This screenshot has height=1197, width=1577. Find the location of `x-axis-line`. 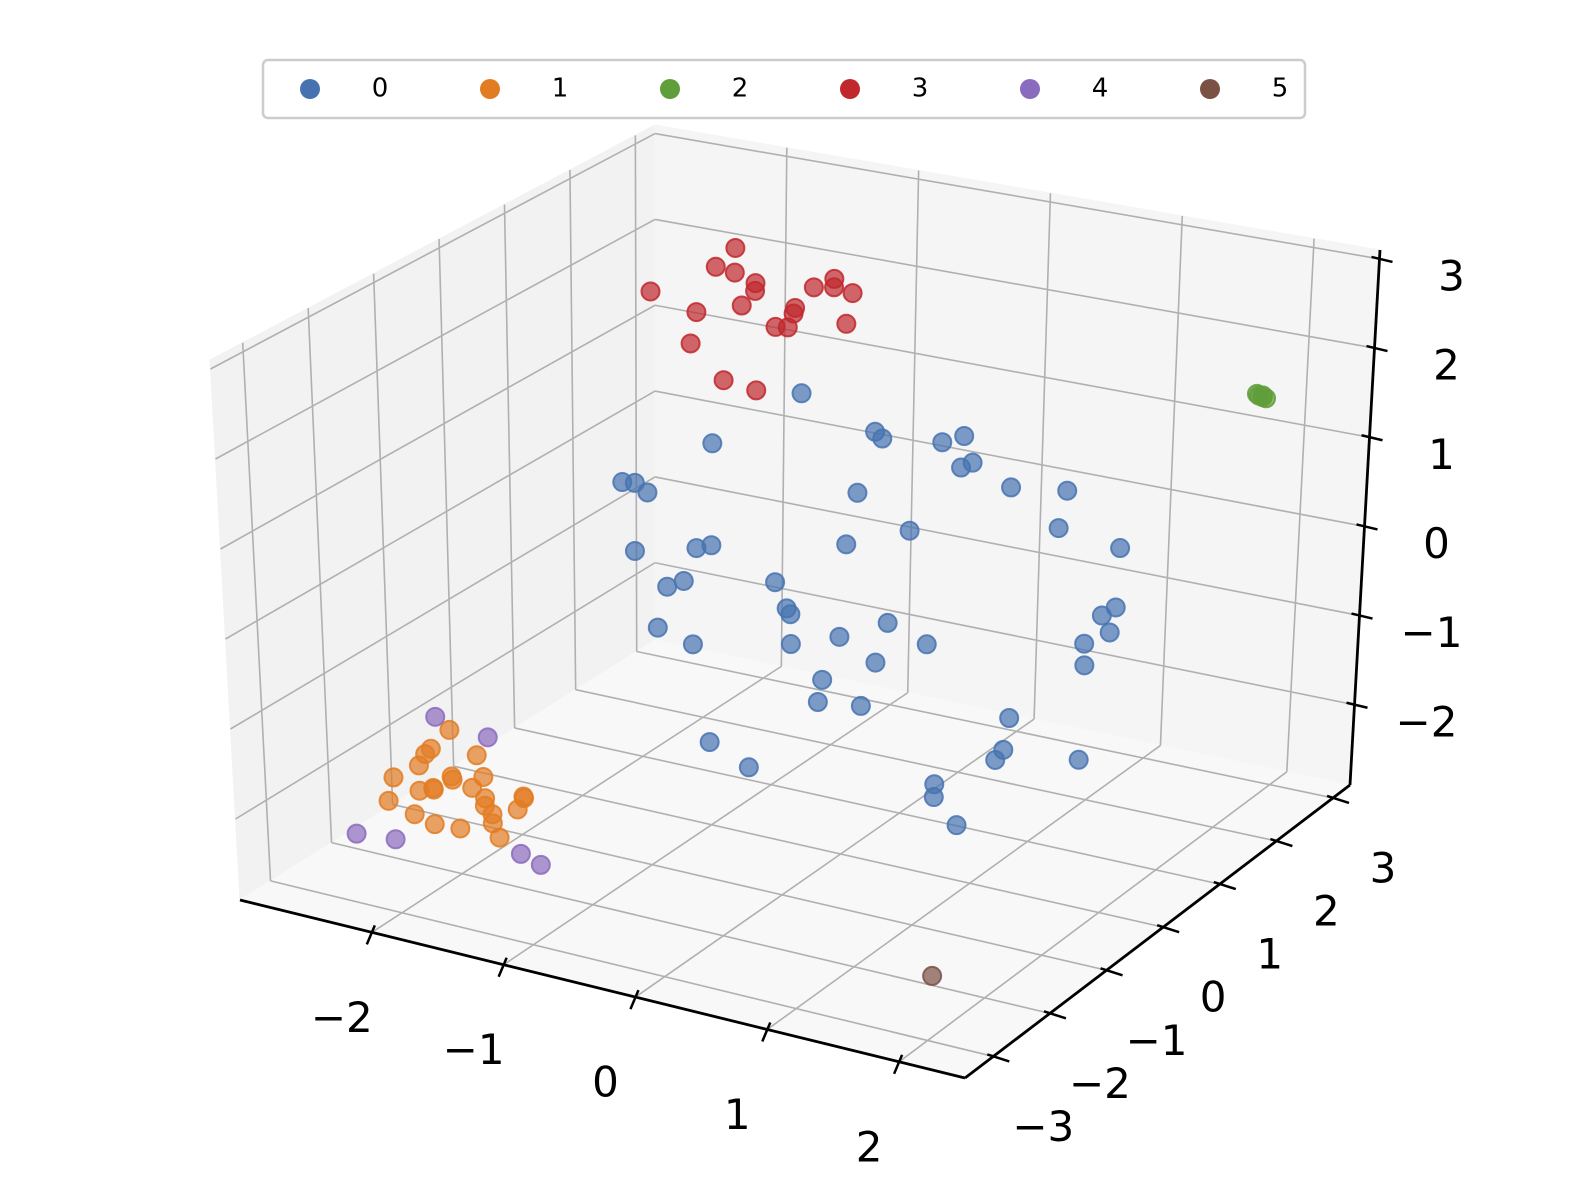

x-axis-line is located at coordinates (602, 989).